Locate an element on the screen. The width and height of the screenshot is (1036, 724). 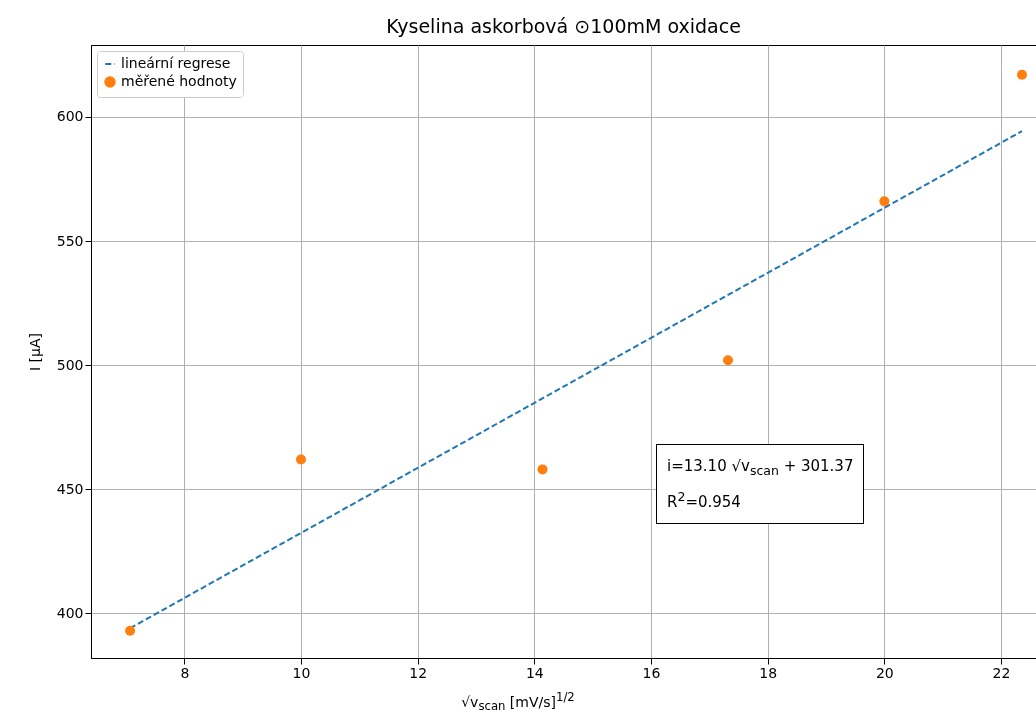
y-tick-label: 450 is located at coordinates (70, 488).